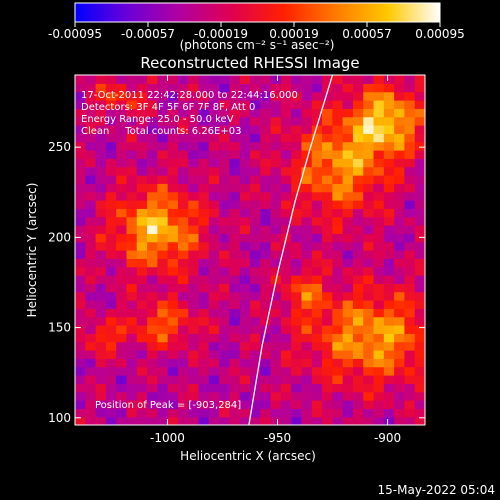 The width and height of the screenshot is (500, 500). Describe the element at coordinates (189, 95) in the screenshot. I see `time-range-text: 17-Oct-2011 22:42:28.000 to 22:44:16.000` at that location.